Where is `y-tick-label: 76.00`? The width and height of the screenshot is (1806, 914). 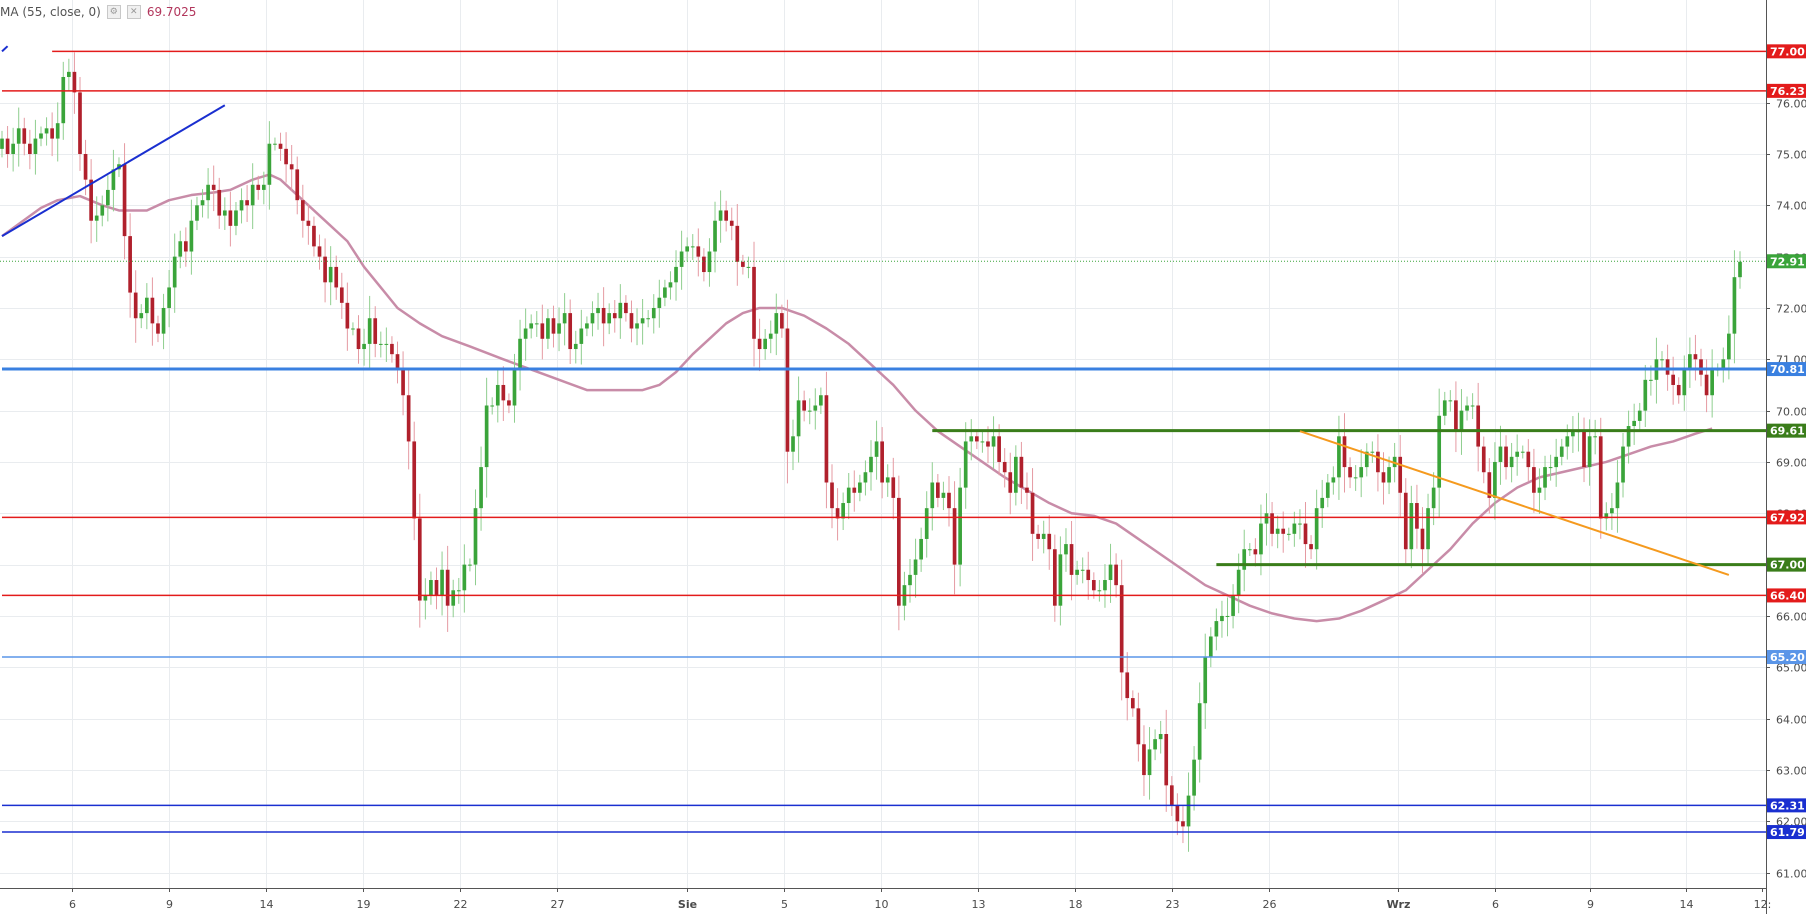 y-tick-label: 76.00 is located at coordinates (1791, 104).